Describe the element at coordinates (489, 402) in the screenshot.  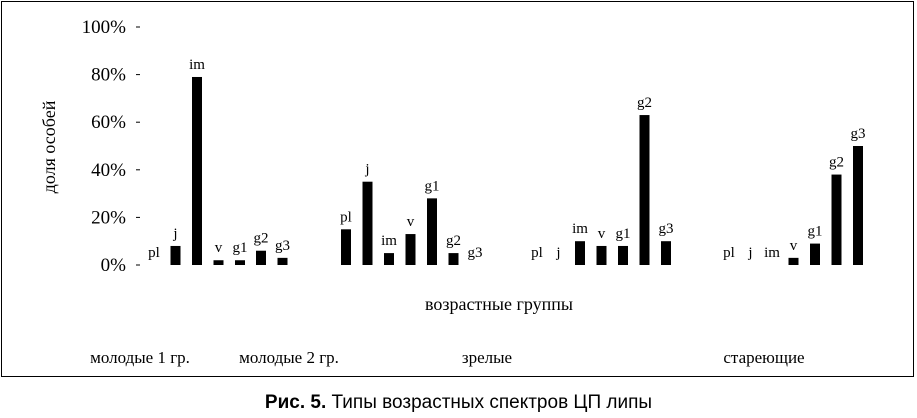
I see `caption-text: Типы возрастных спектров ЦП липы` at that location.